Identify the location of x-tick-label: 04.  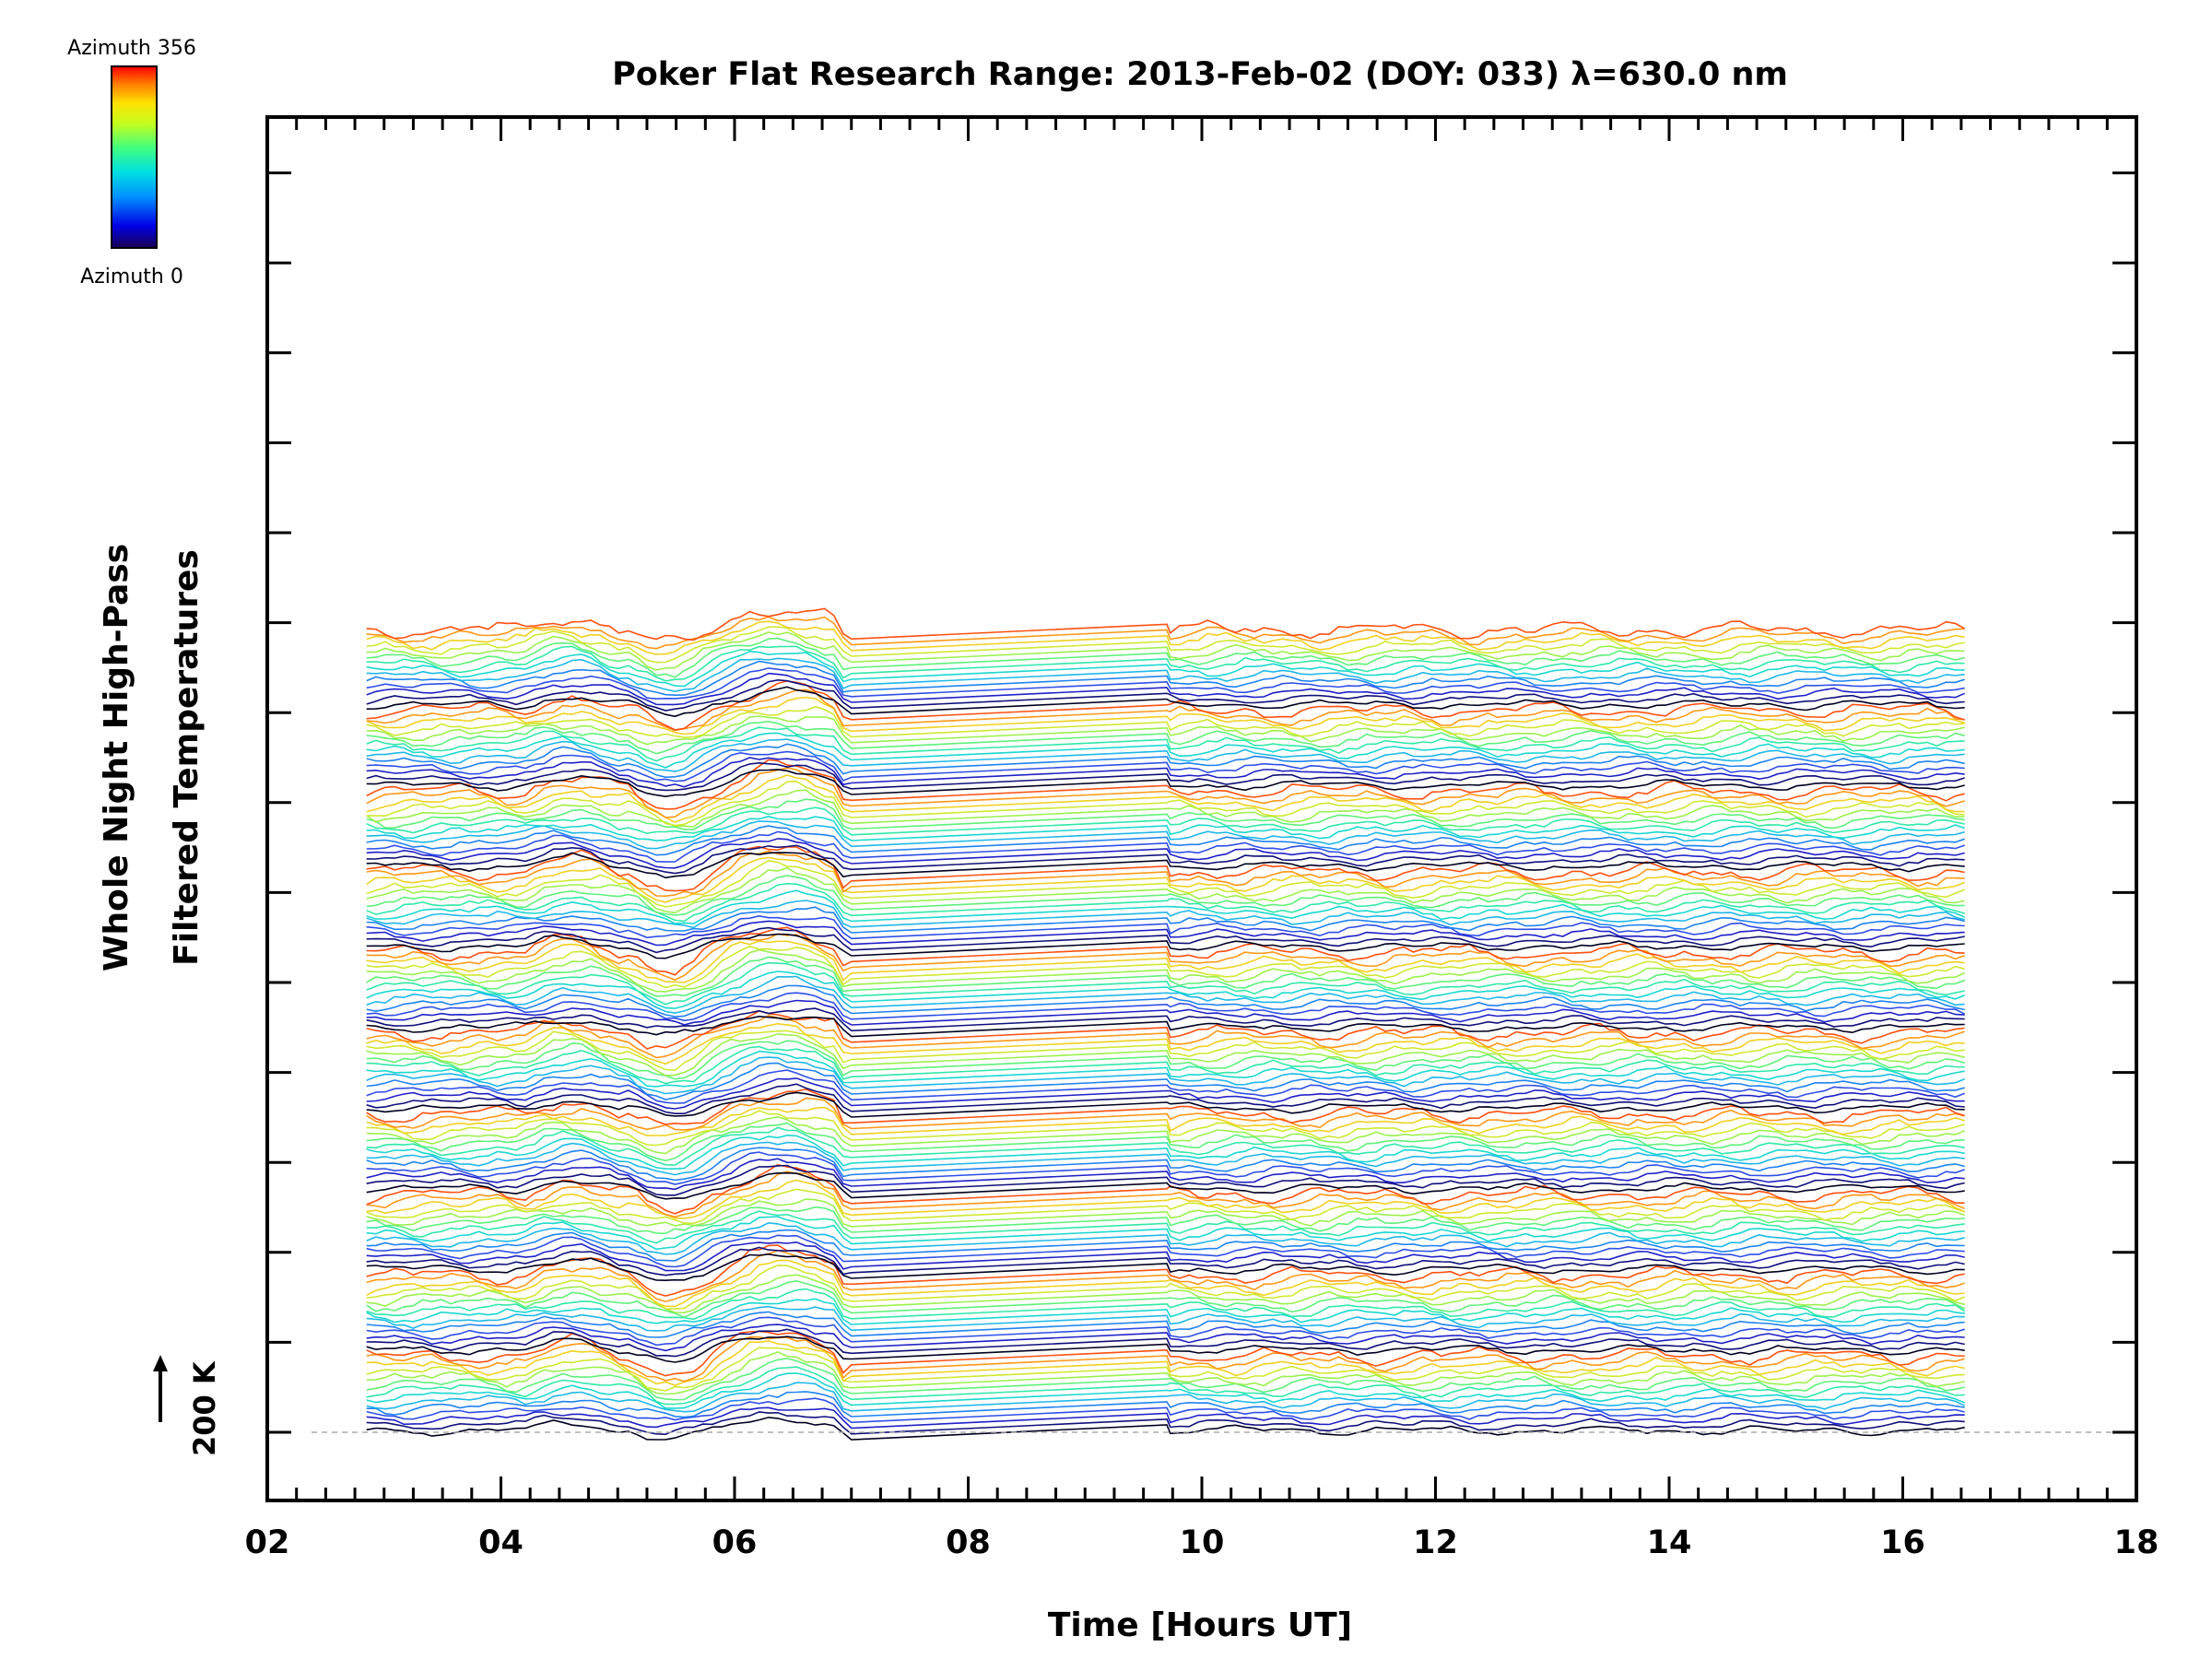
(501, 1542).